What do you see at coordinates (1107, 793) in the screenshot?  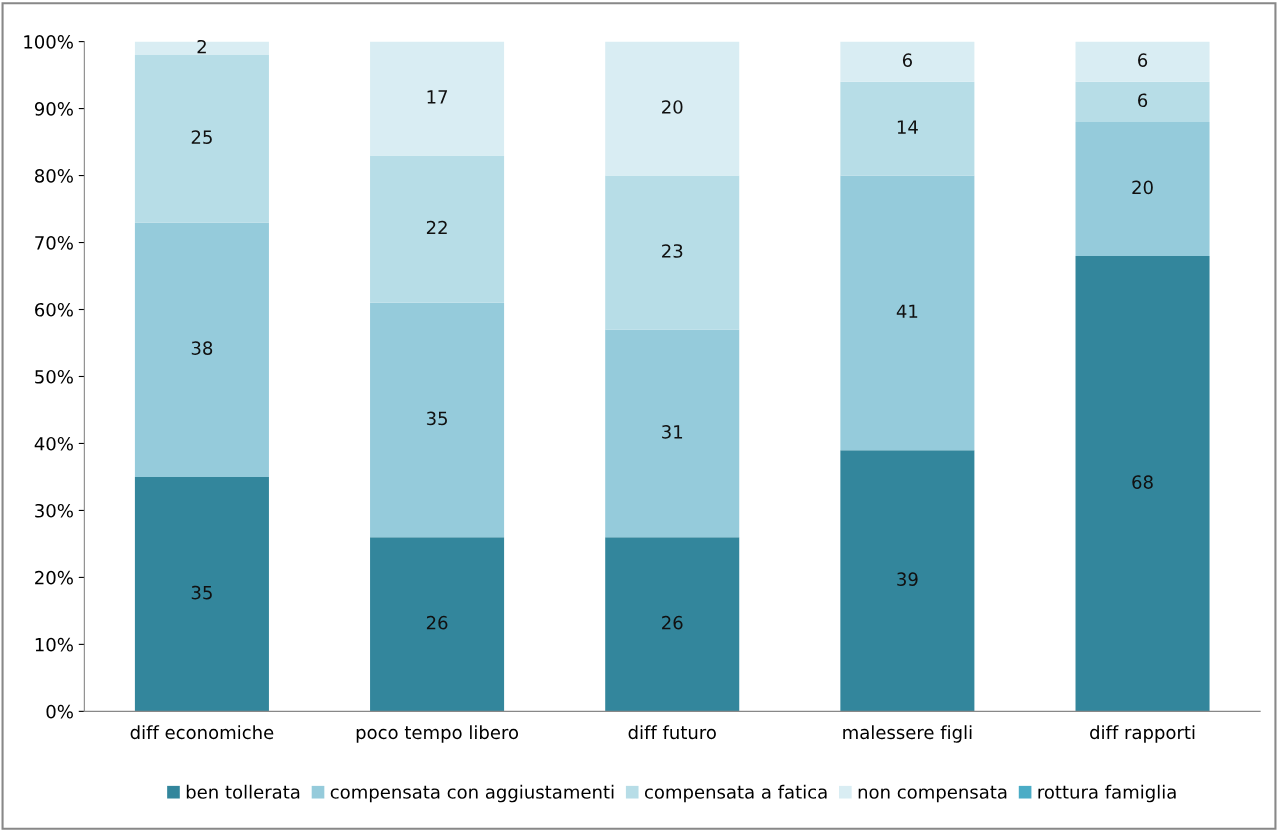 I see `legend-label: rottura famiglia` at bounding box center [1107, 793].